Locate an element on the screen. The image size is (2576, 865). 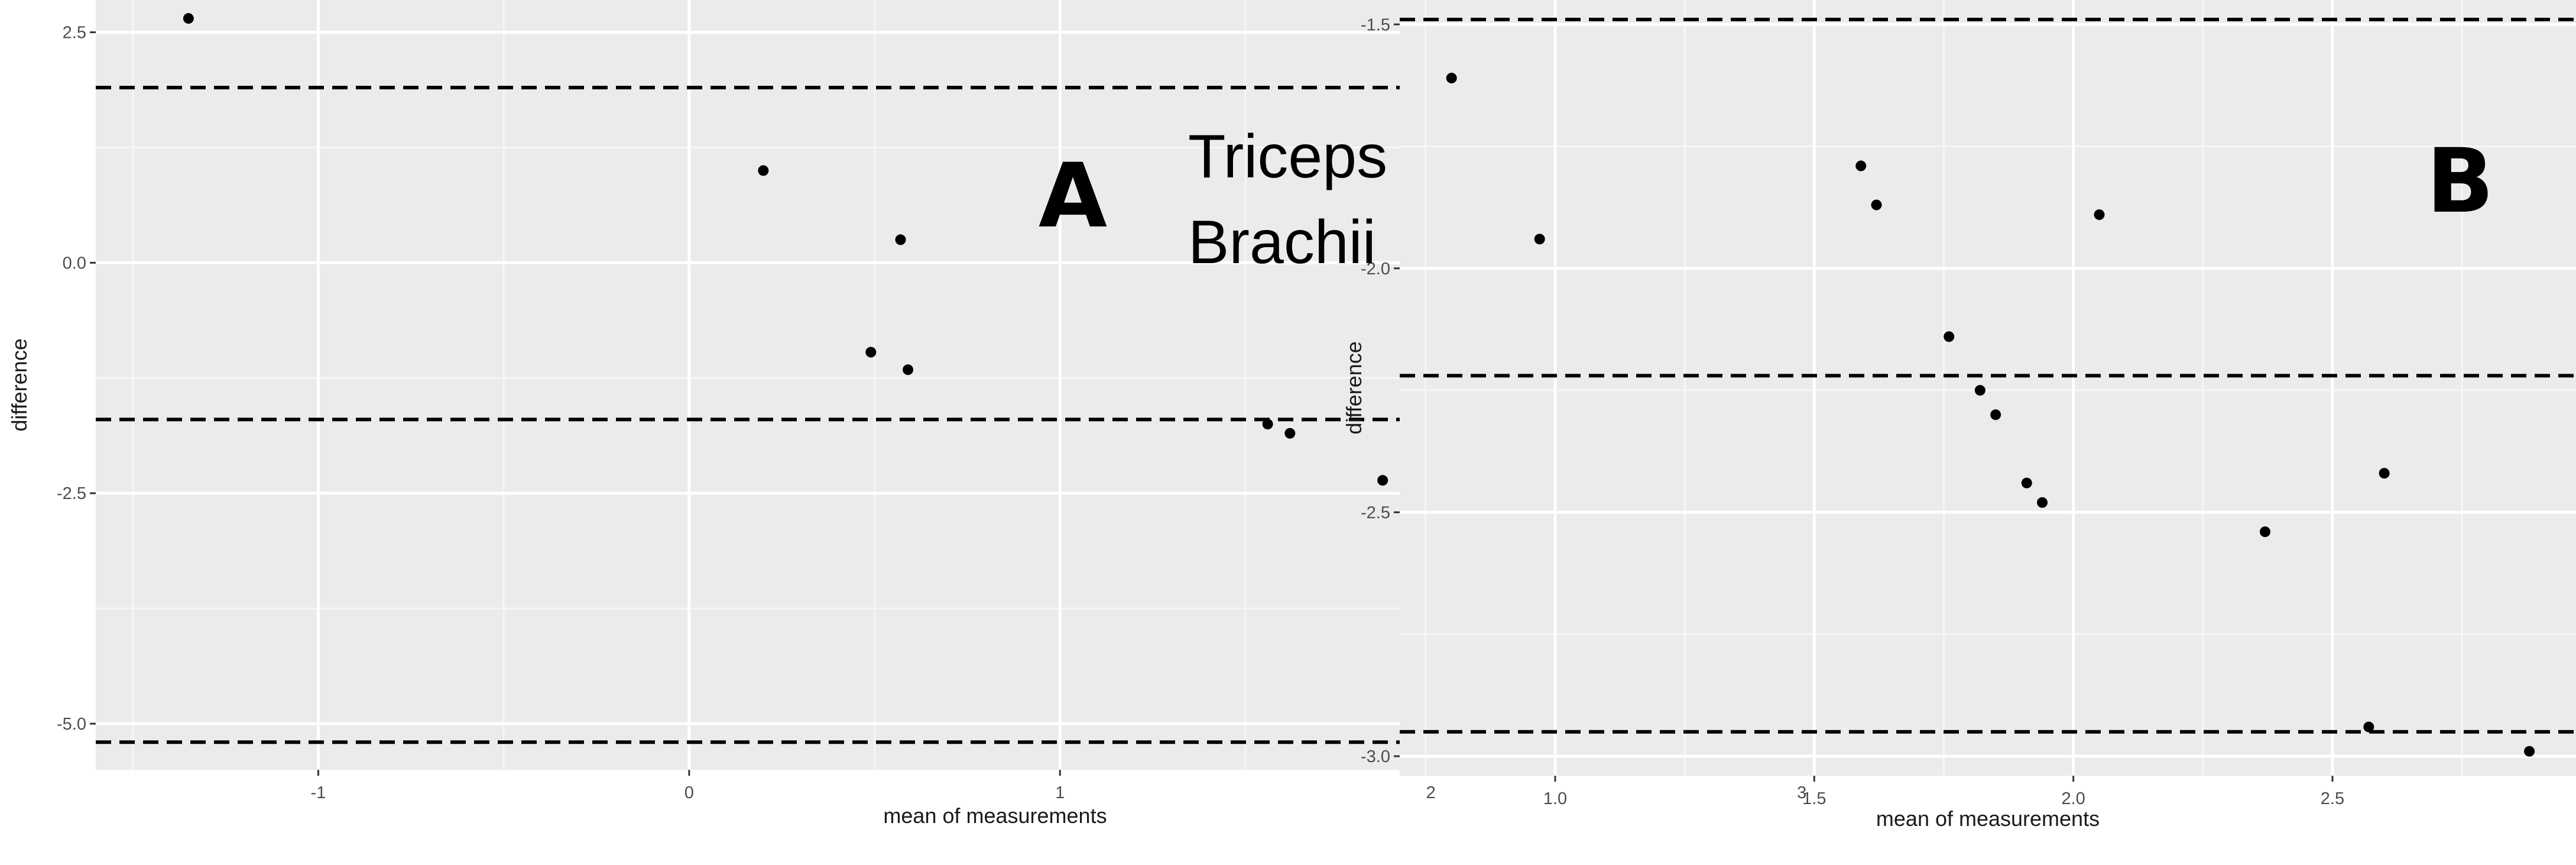
y-tick-label: -5.0 is located at coordinates (71, 724).